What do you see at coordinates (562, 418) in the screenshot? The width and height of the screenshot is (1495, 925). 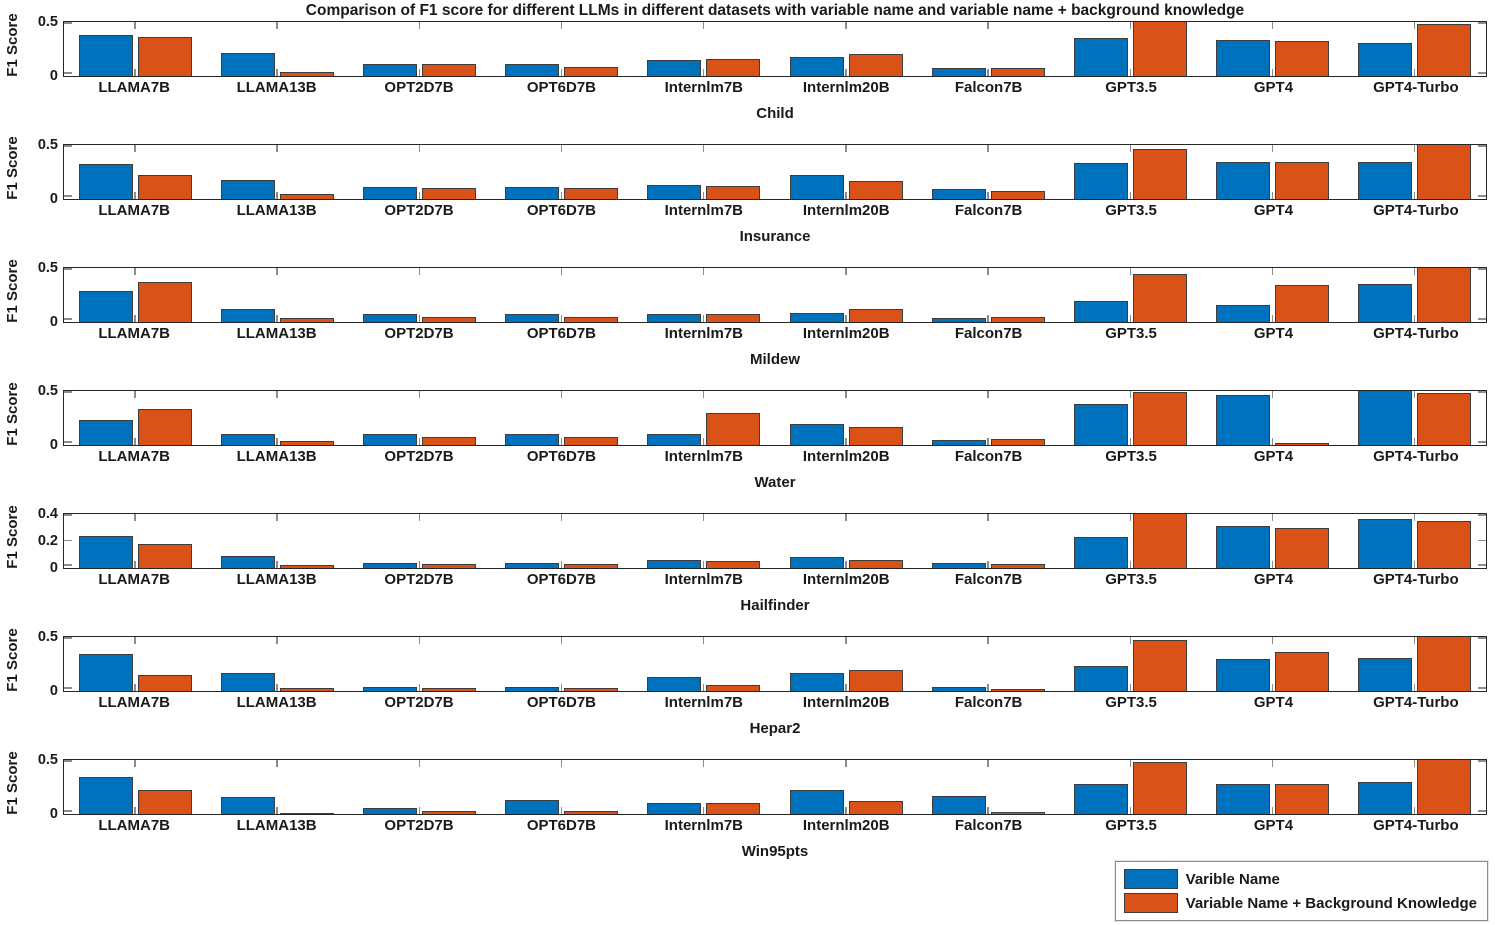 I see `bar-group-opt6d7b` at bounding box center [562, 418].